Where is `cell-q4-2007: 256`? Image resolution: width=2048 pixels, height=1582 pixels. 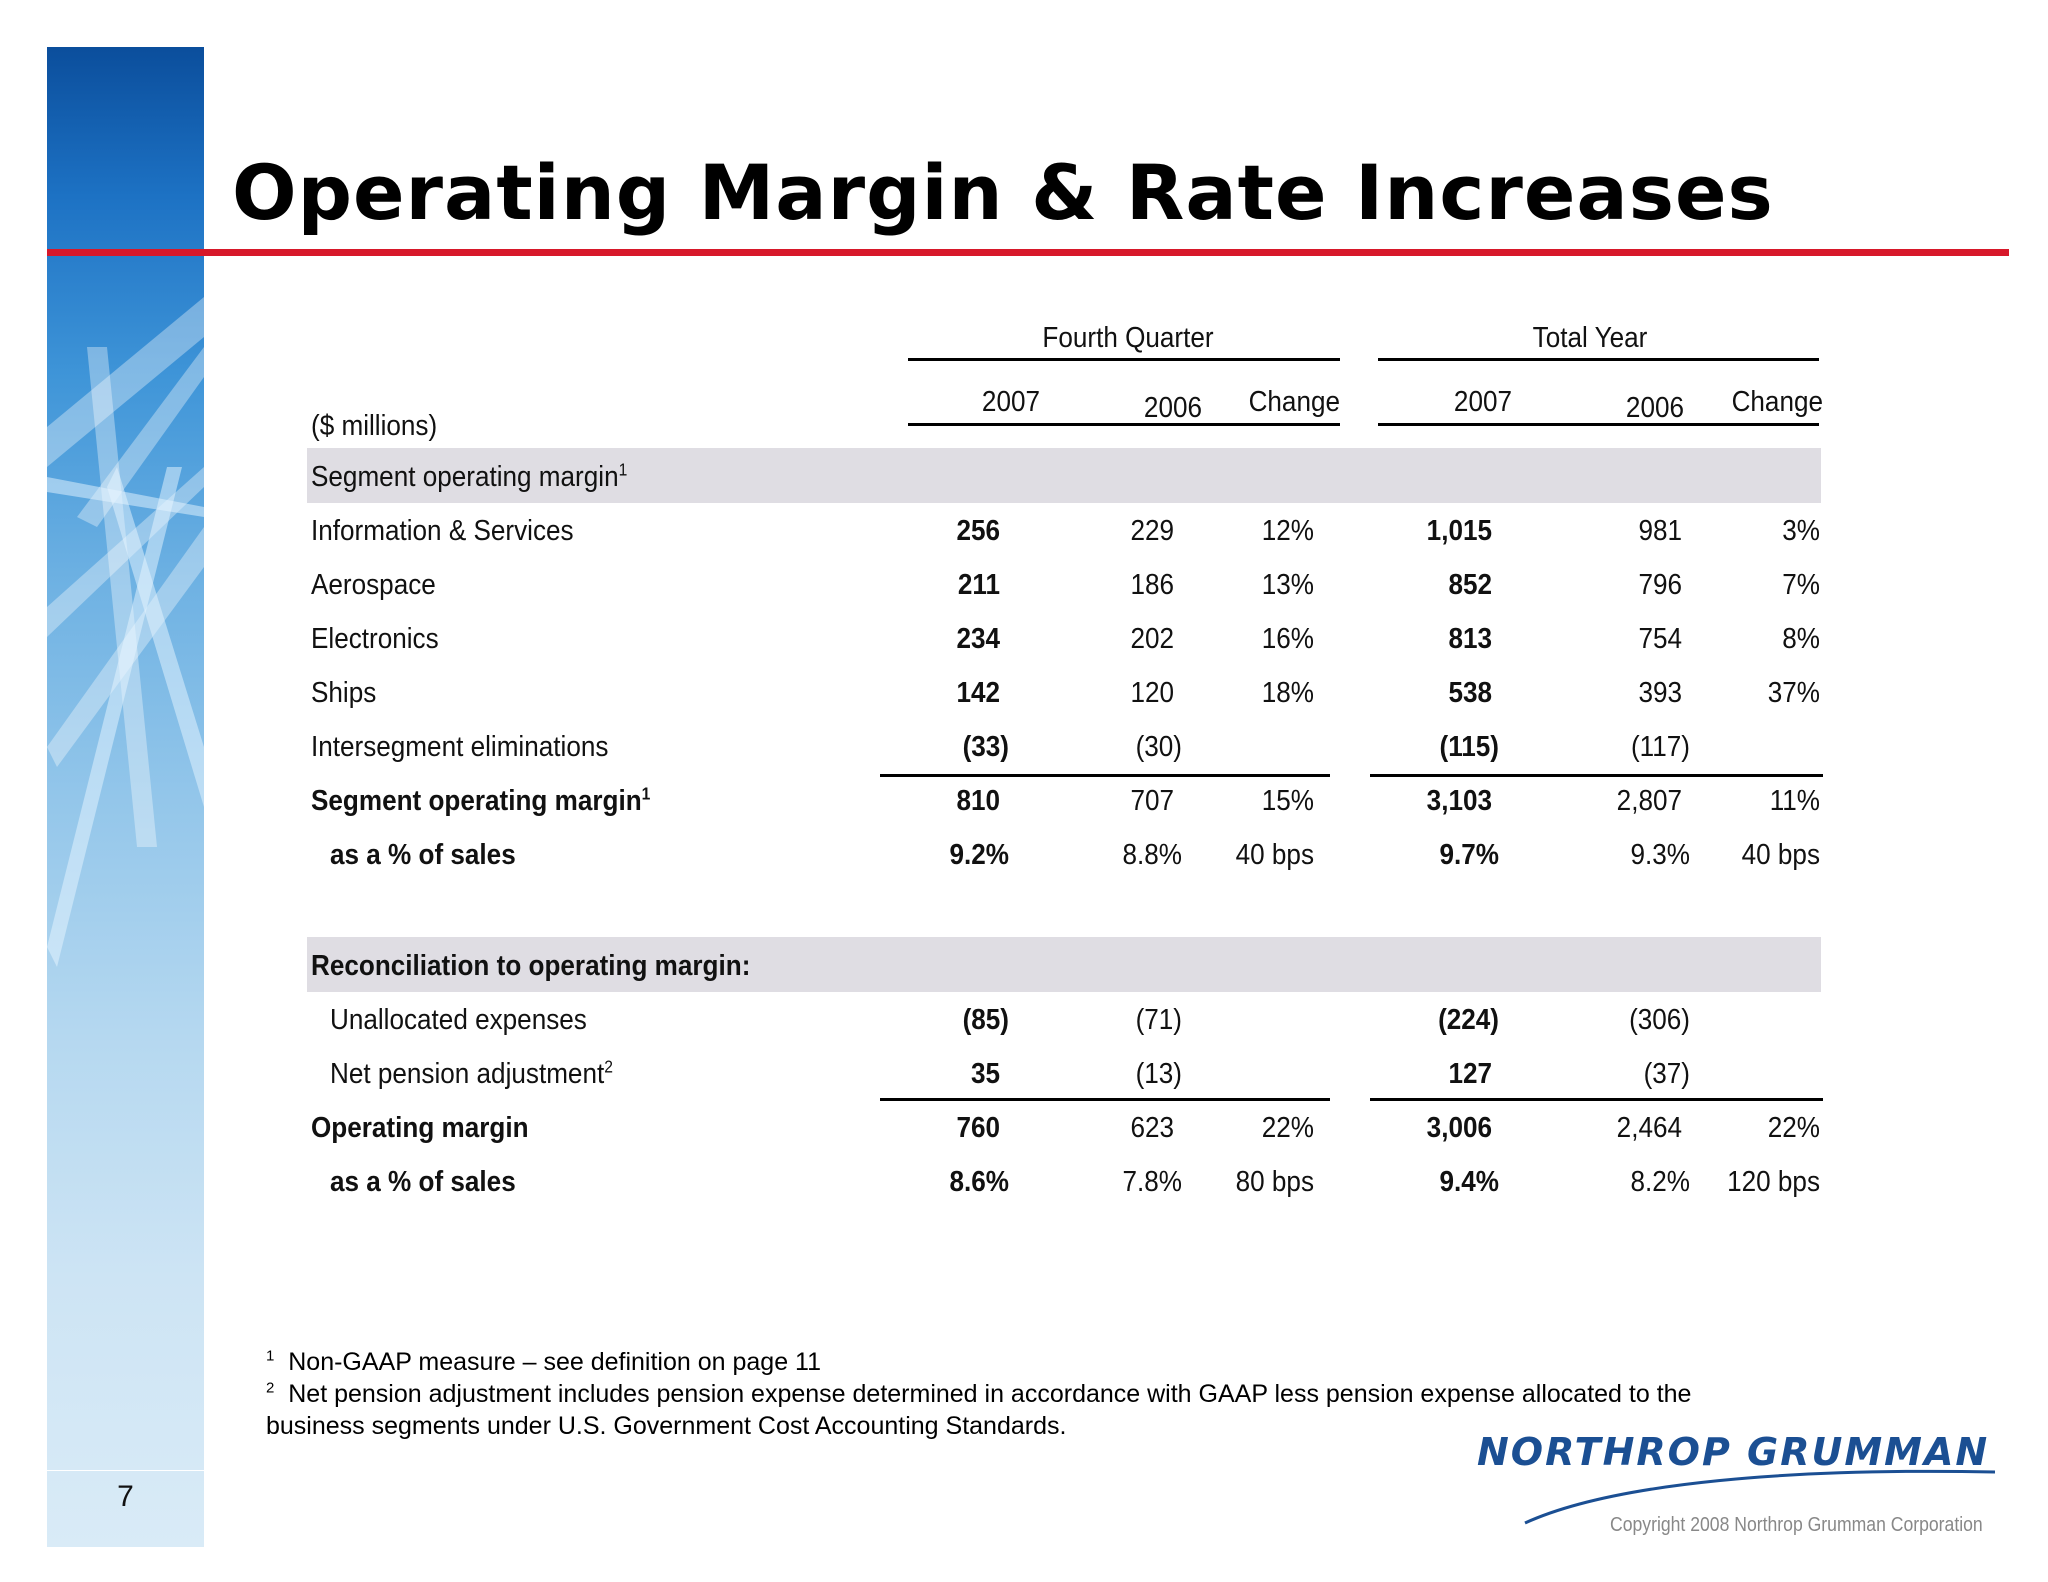
cell-q4-2007: 256 is located at coordinates (978, 531).